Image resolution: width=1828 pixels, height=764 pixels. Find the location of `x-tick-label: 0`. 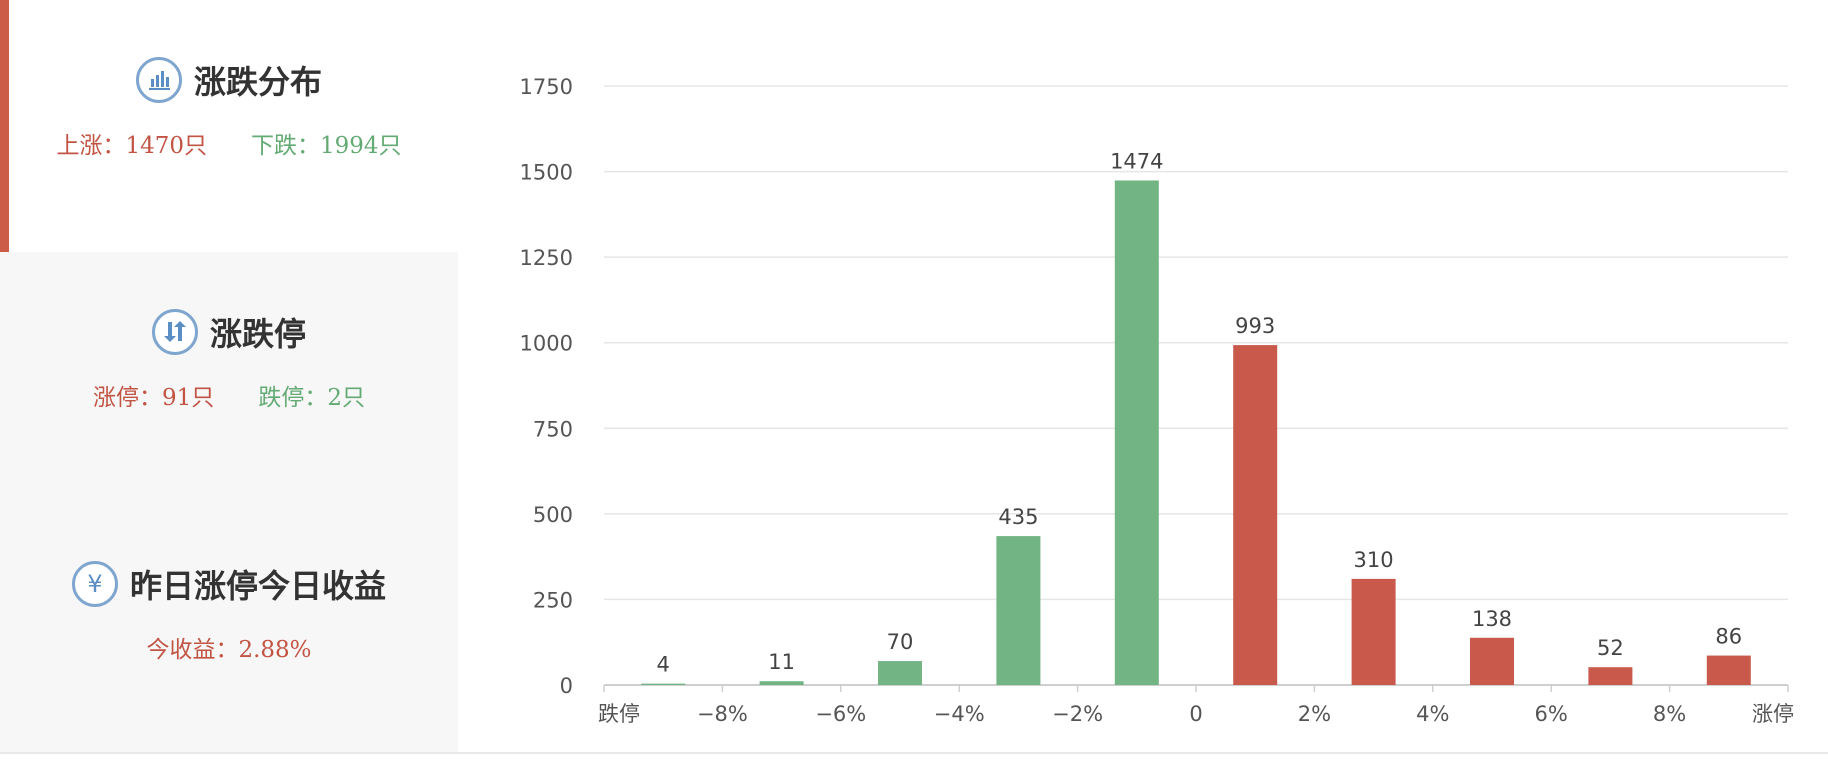

x-tick-label: 0 is located at coordinates (1195, 714).